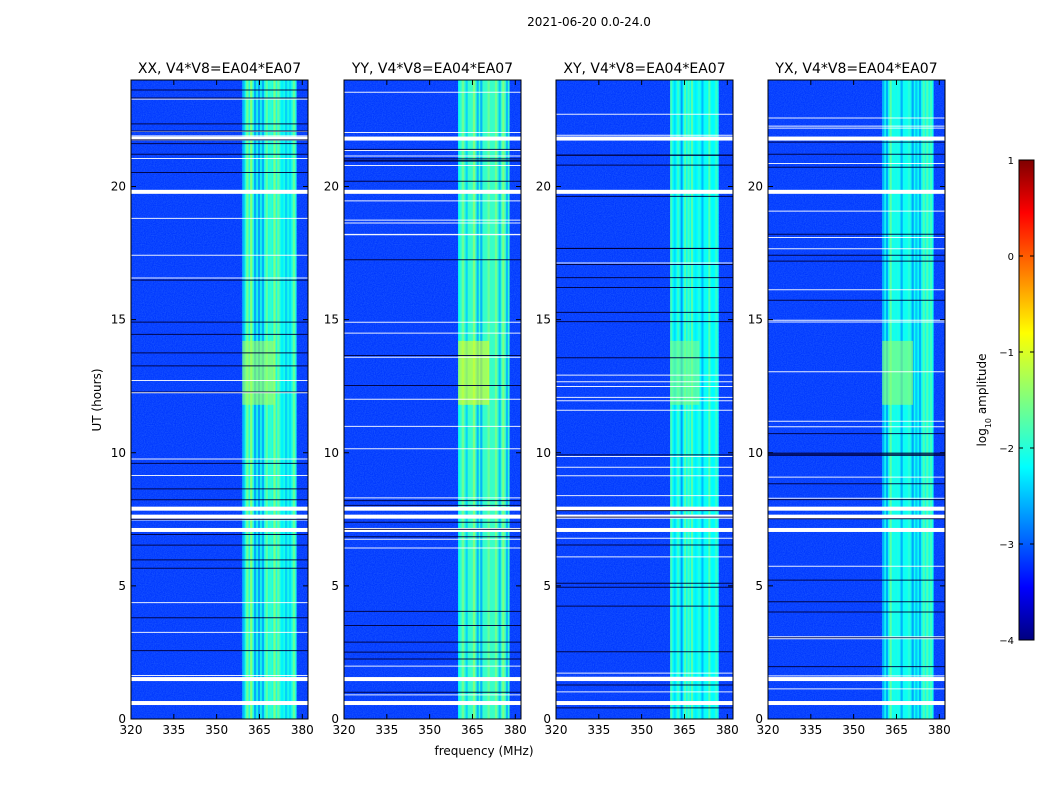  What do you see at coordinates (1006, 449) in the screenshot?
I see `colorbar-tick-label: −2` at bounding box center [1006, 449].